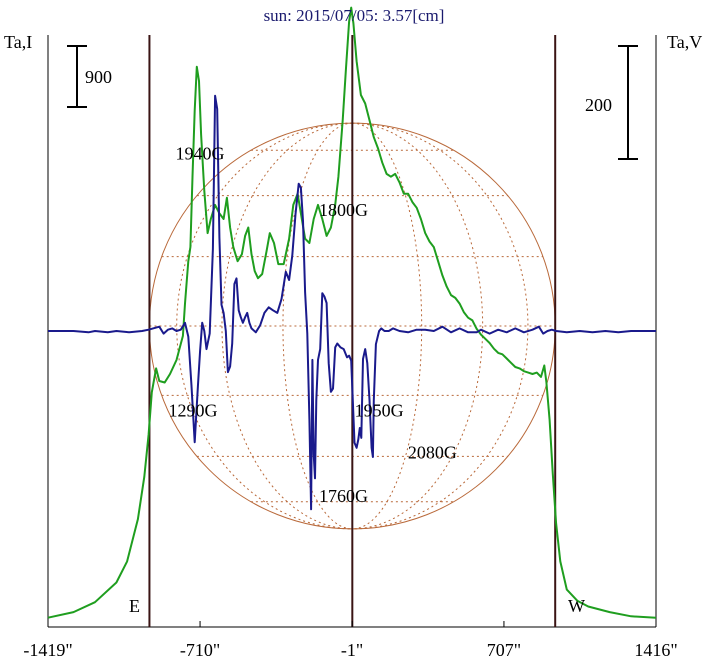 The image size is (708, 662). What do you see at coordinates (343, 496) in the screenshot?
I see `gauss-annotation: 1760G` at bounding box center [343, 496].